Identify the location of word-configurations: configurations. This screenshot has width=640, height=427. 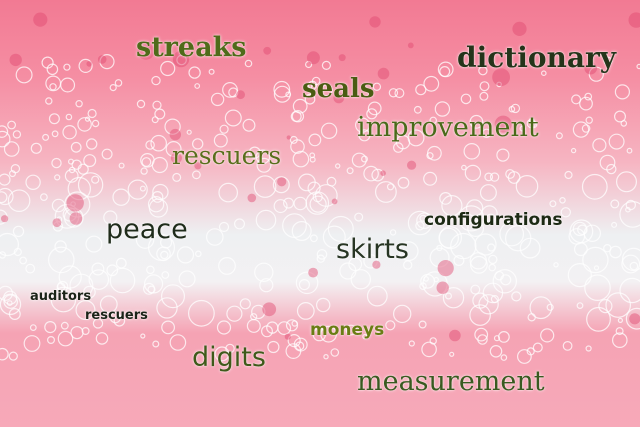
(493, 220).